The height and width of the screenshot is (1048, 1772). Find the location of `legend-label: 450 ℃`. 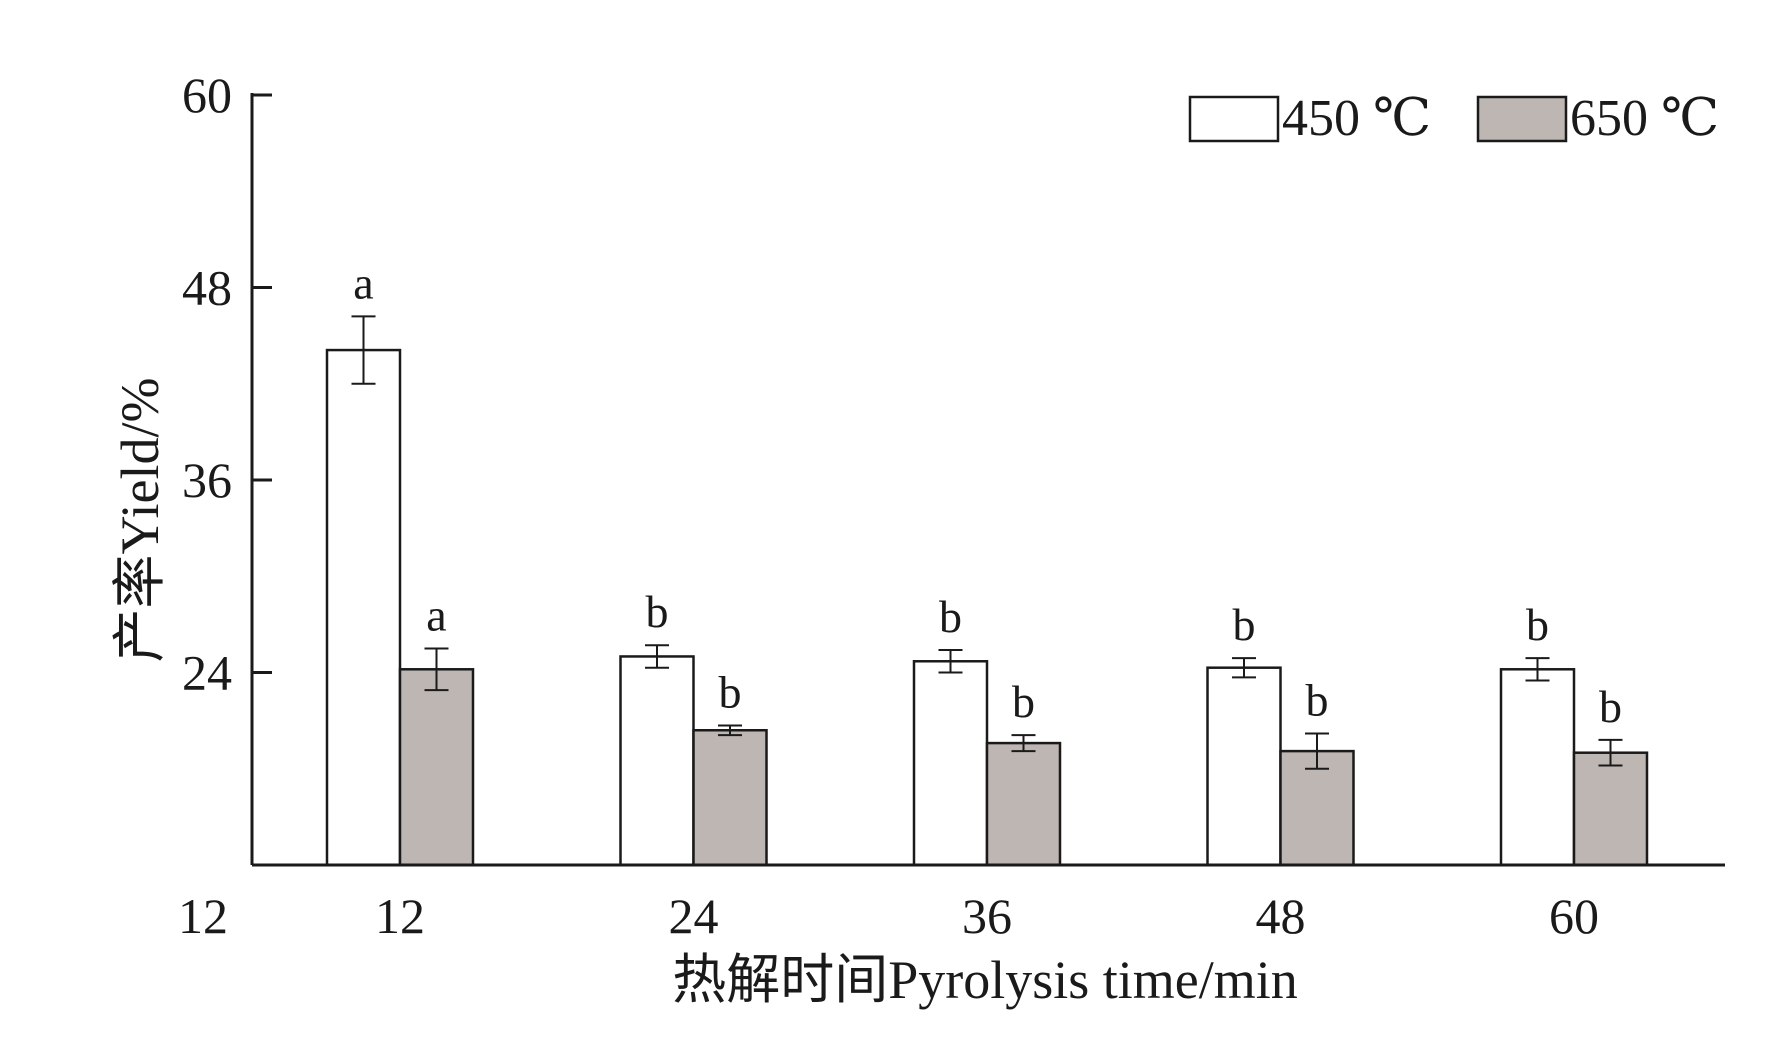

legend-label: 450 ℃ is located at coordinates (1356, 118).